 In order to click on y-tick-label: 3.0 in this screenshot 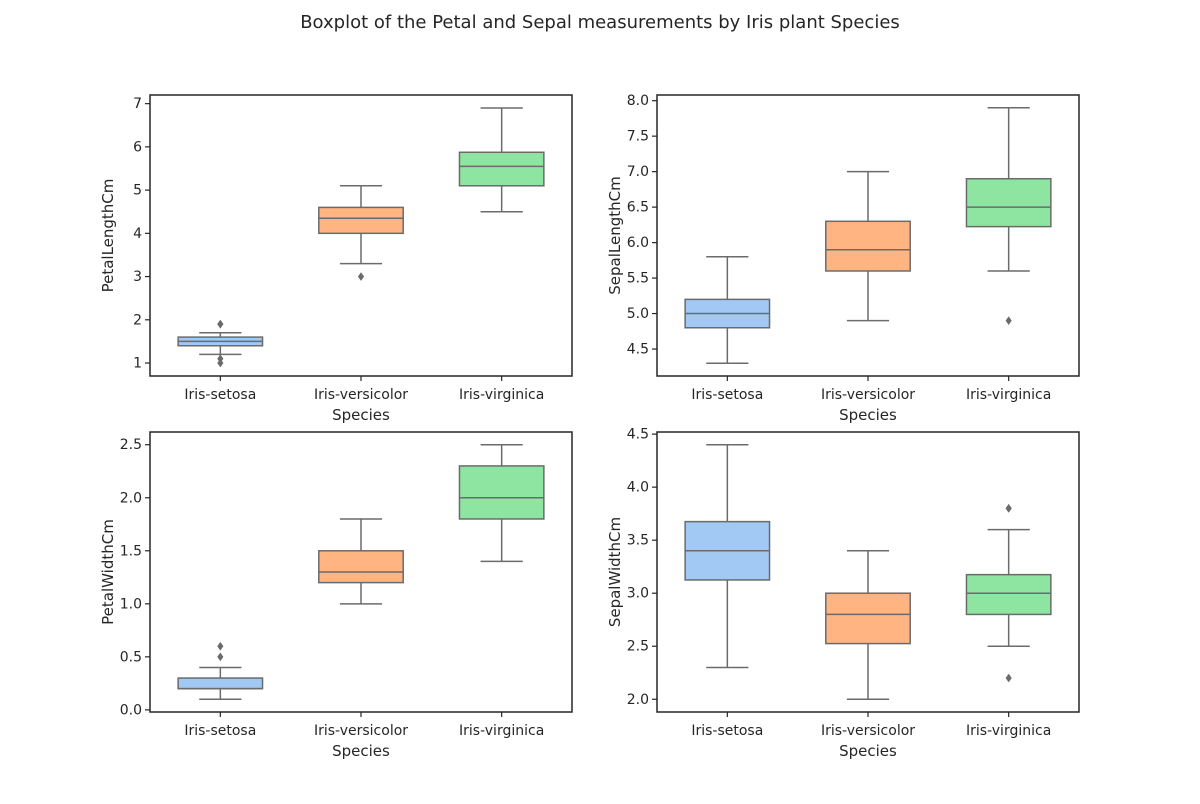, I will do `click(638, 594)`.